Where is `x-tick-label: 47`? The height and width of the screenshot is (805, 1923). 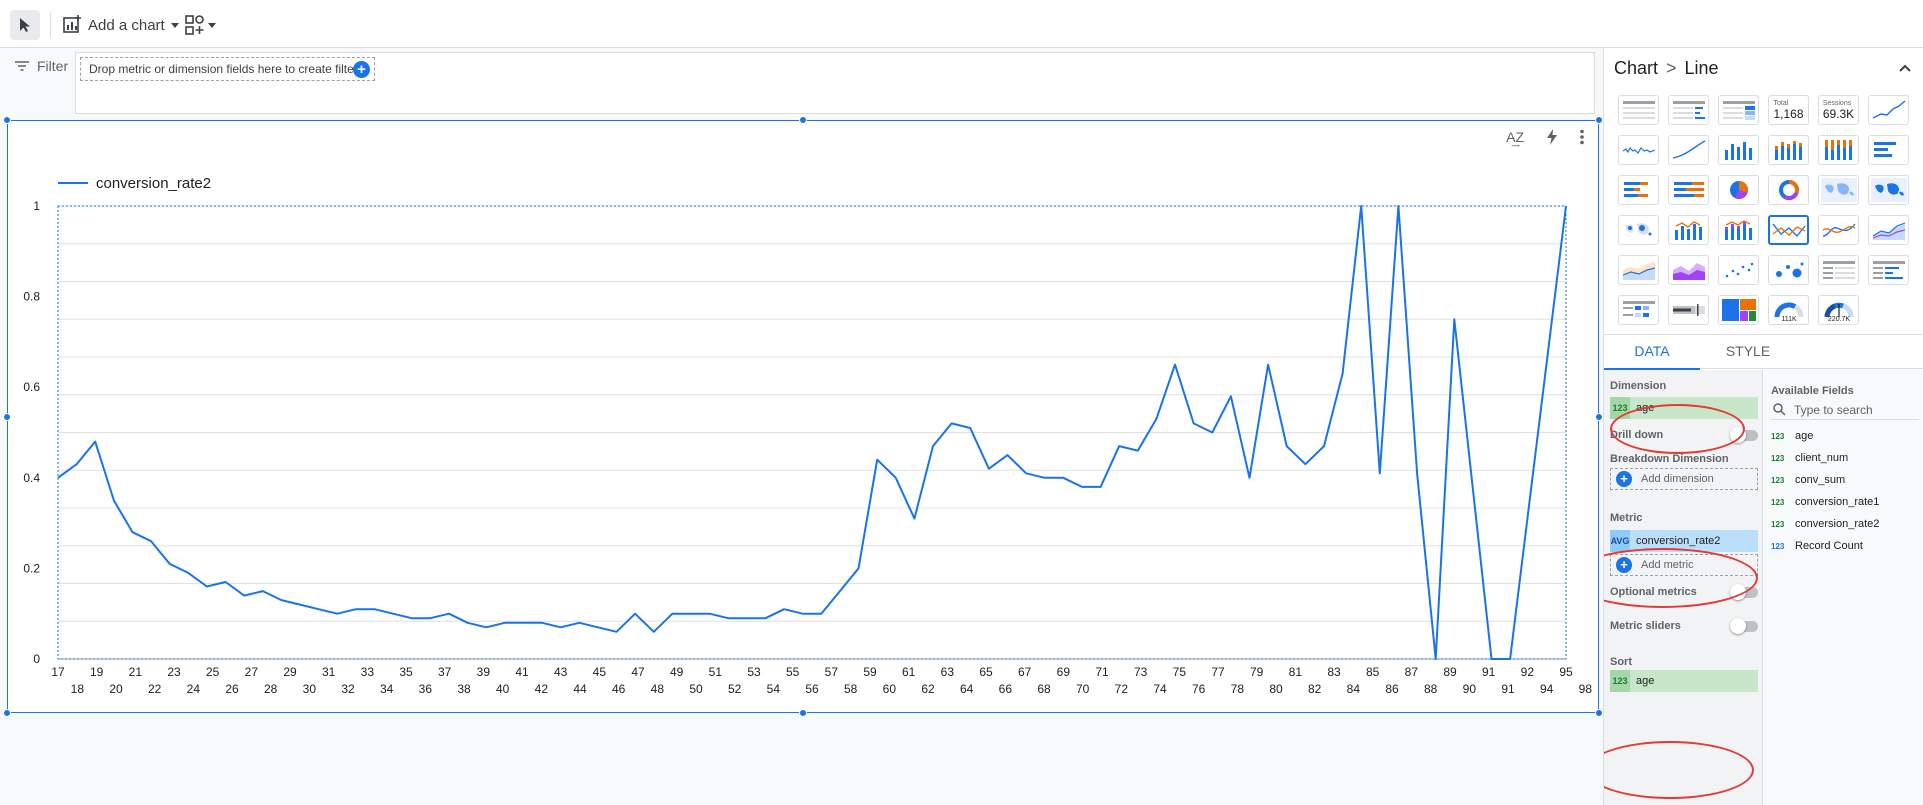 x-tick-label: 47 is located at coordinates (638, 672).